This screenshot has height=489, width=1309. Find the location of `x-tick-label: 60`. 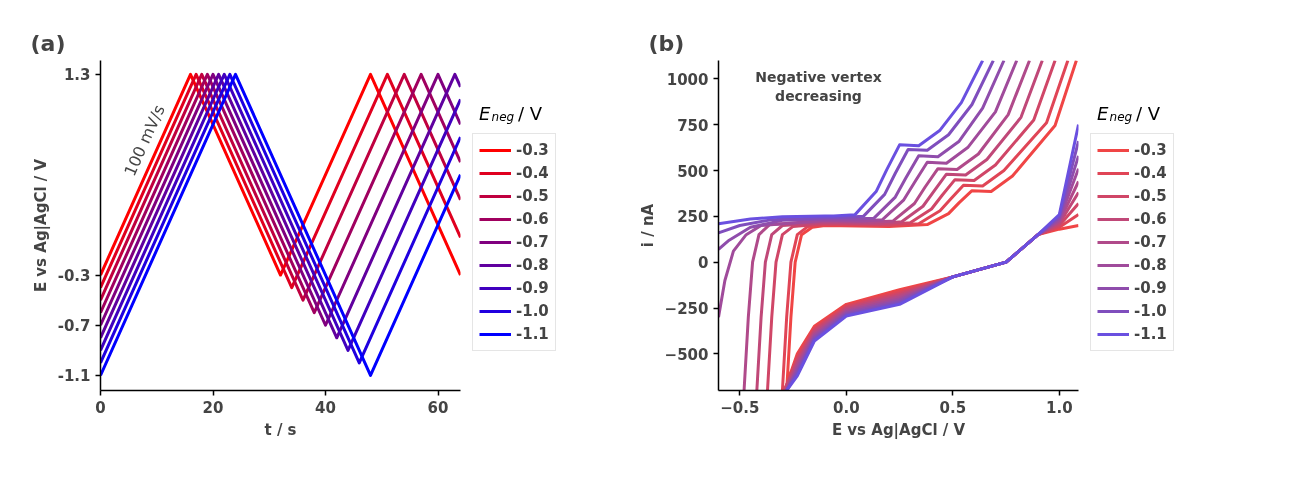

x-tick-label: 60 is located at coordinates (438, 407).